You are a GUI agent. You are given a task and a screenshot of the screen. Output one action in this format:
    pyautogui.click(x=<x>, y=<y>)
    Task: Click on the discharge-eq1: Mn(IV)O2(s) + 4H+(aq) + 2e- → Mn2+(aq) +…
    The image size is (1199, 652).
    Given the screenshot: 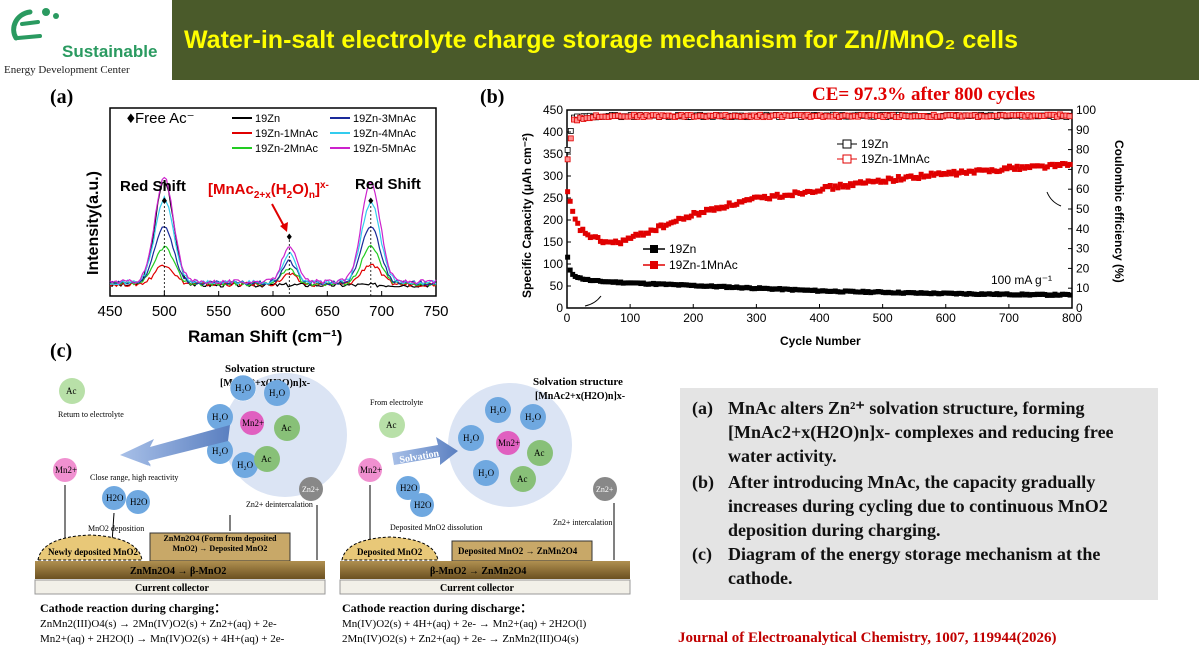 What is the action you would take?
    pyautogui.click(x=464, y=624)
    